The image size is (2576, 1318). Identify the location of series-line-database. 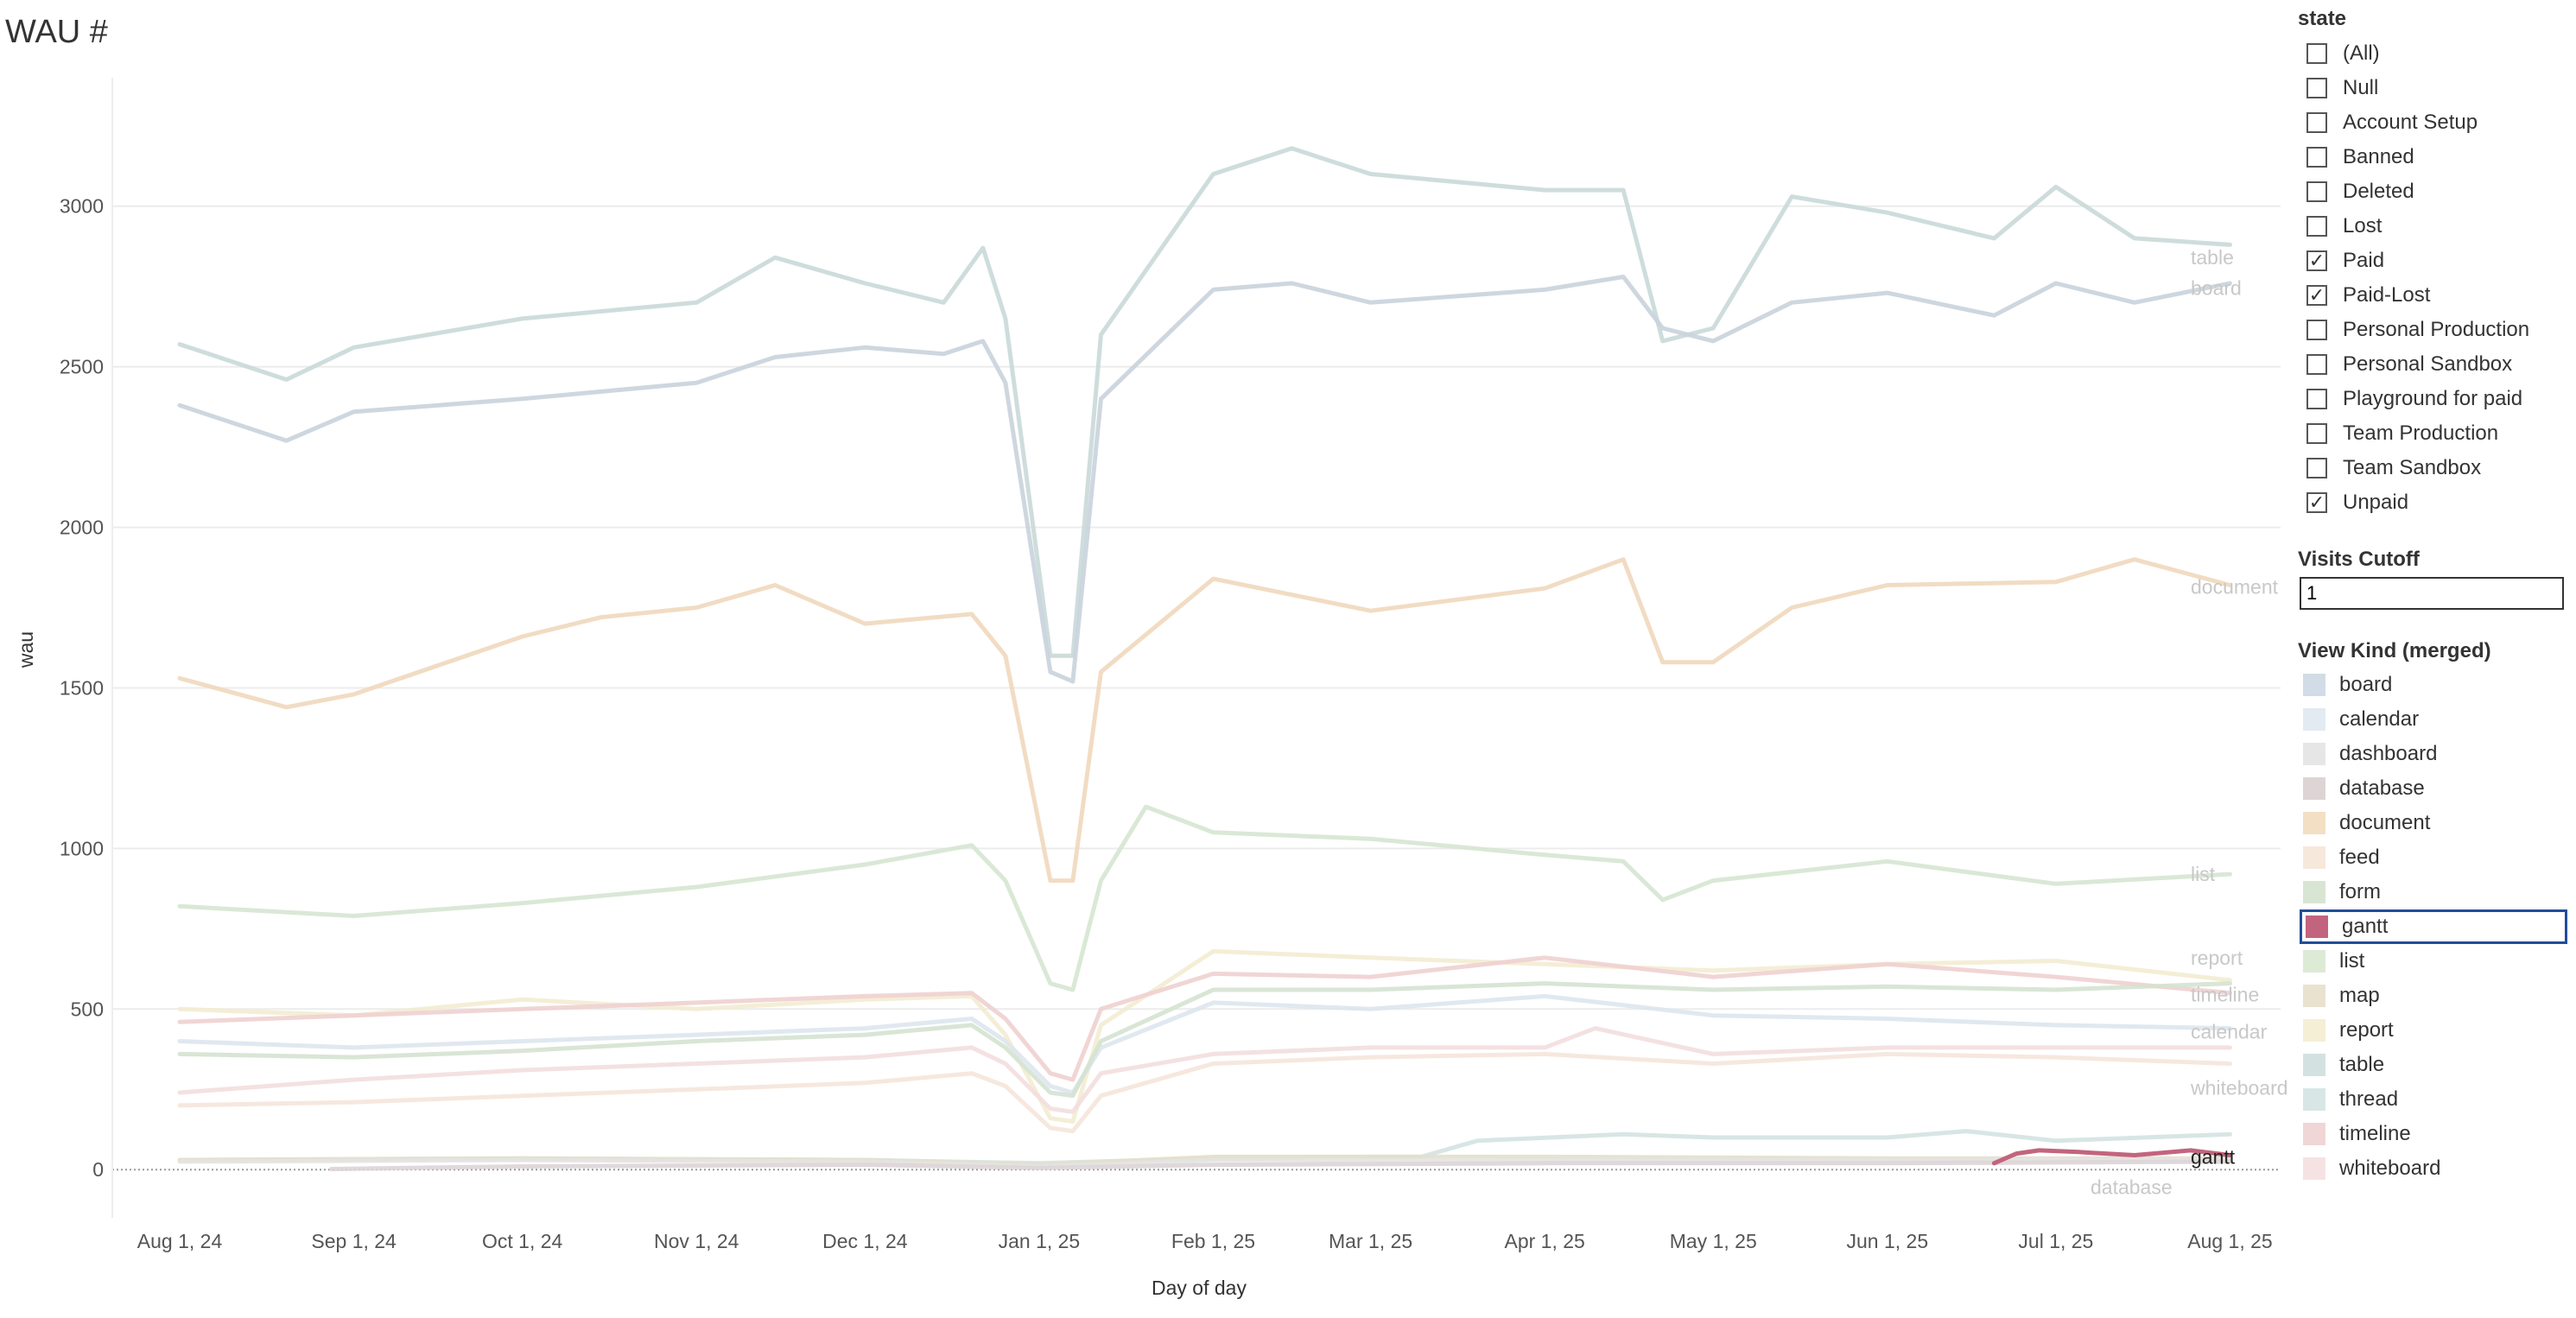
(1280, 1165).